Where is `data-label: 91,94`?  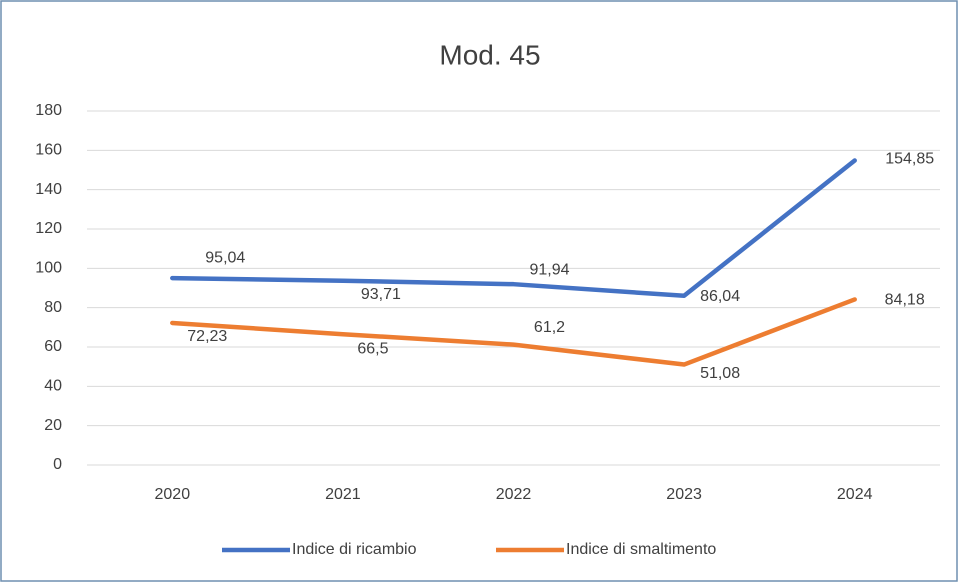
data-label: 91,94 is located at coordinates (549, 269).